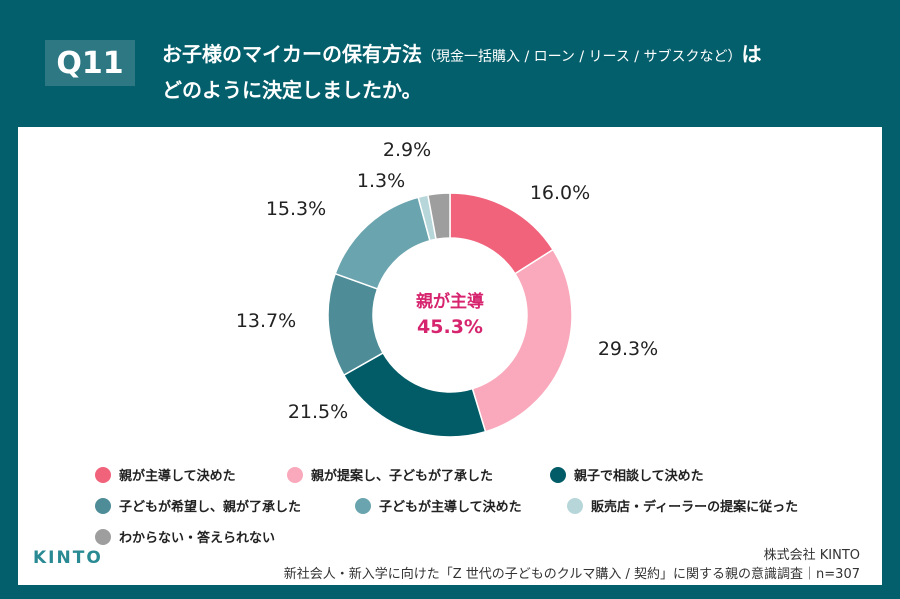  What do you see at coordinates (210, 507) in the screenshot?
I see `legend-label: 子どもが希望し、親が了承した` at bounding box center [210, 507].